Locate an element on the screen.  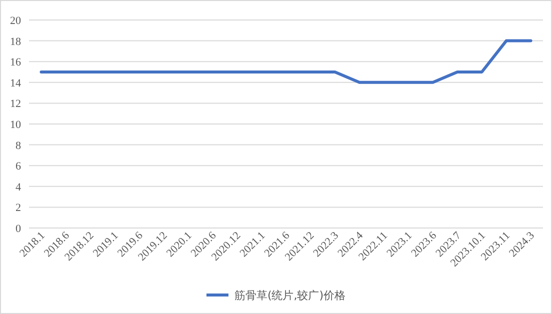
y-tick-label: 2 is located at coordinates (18, 208).